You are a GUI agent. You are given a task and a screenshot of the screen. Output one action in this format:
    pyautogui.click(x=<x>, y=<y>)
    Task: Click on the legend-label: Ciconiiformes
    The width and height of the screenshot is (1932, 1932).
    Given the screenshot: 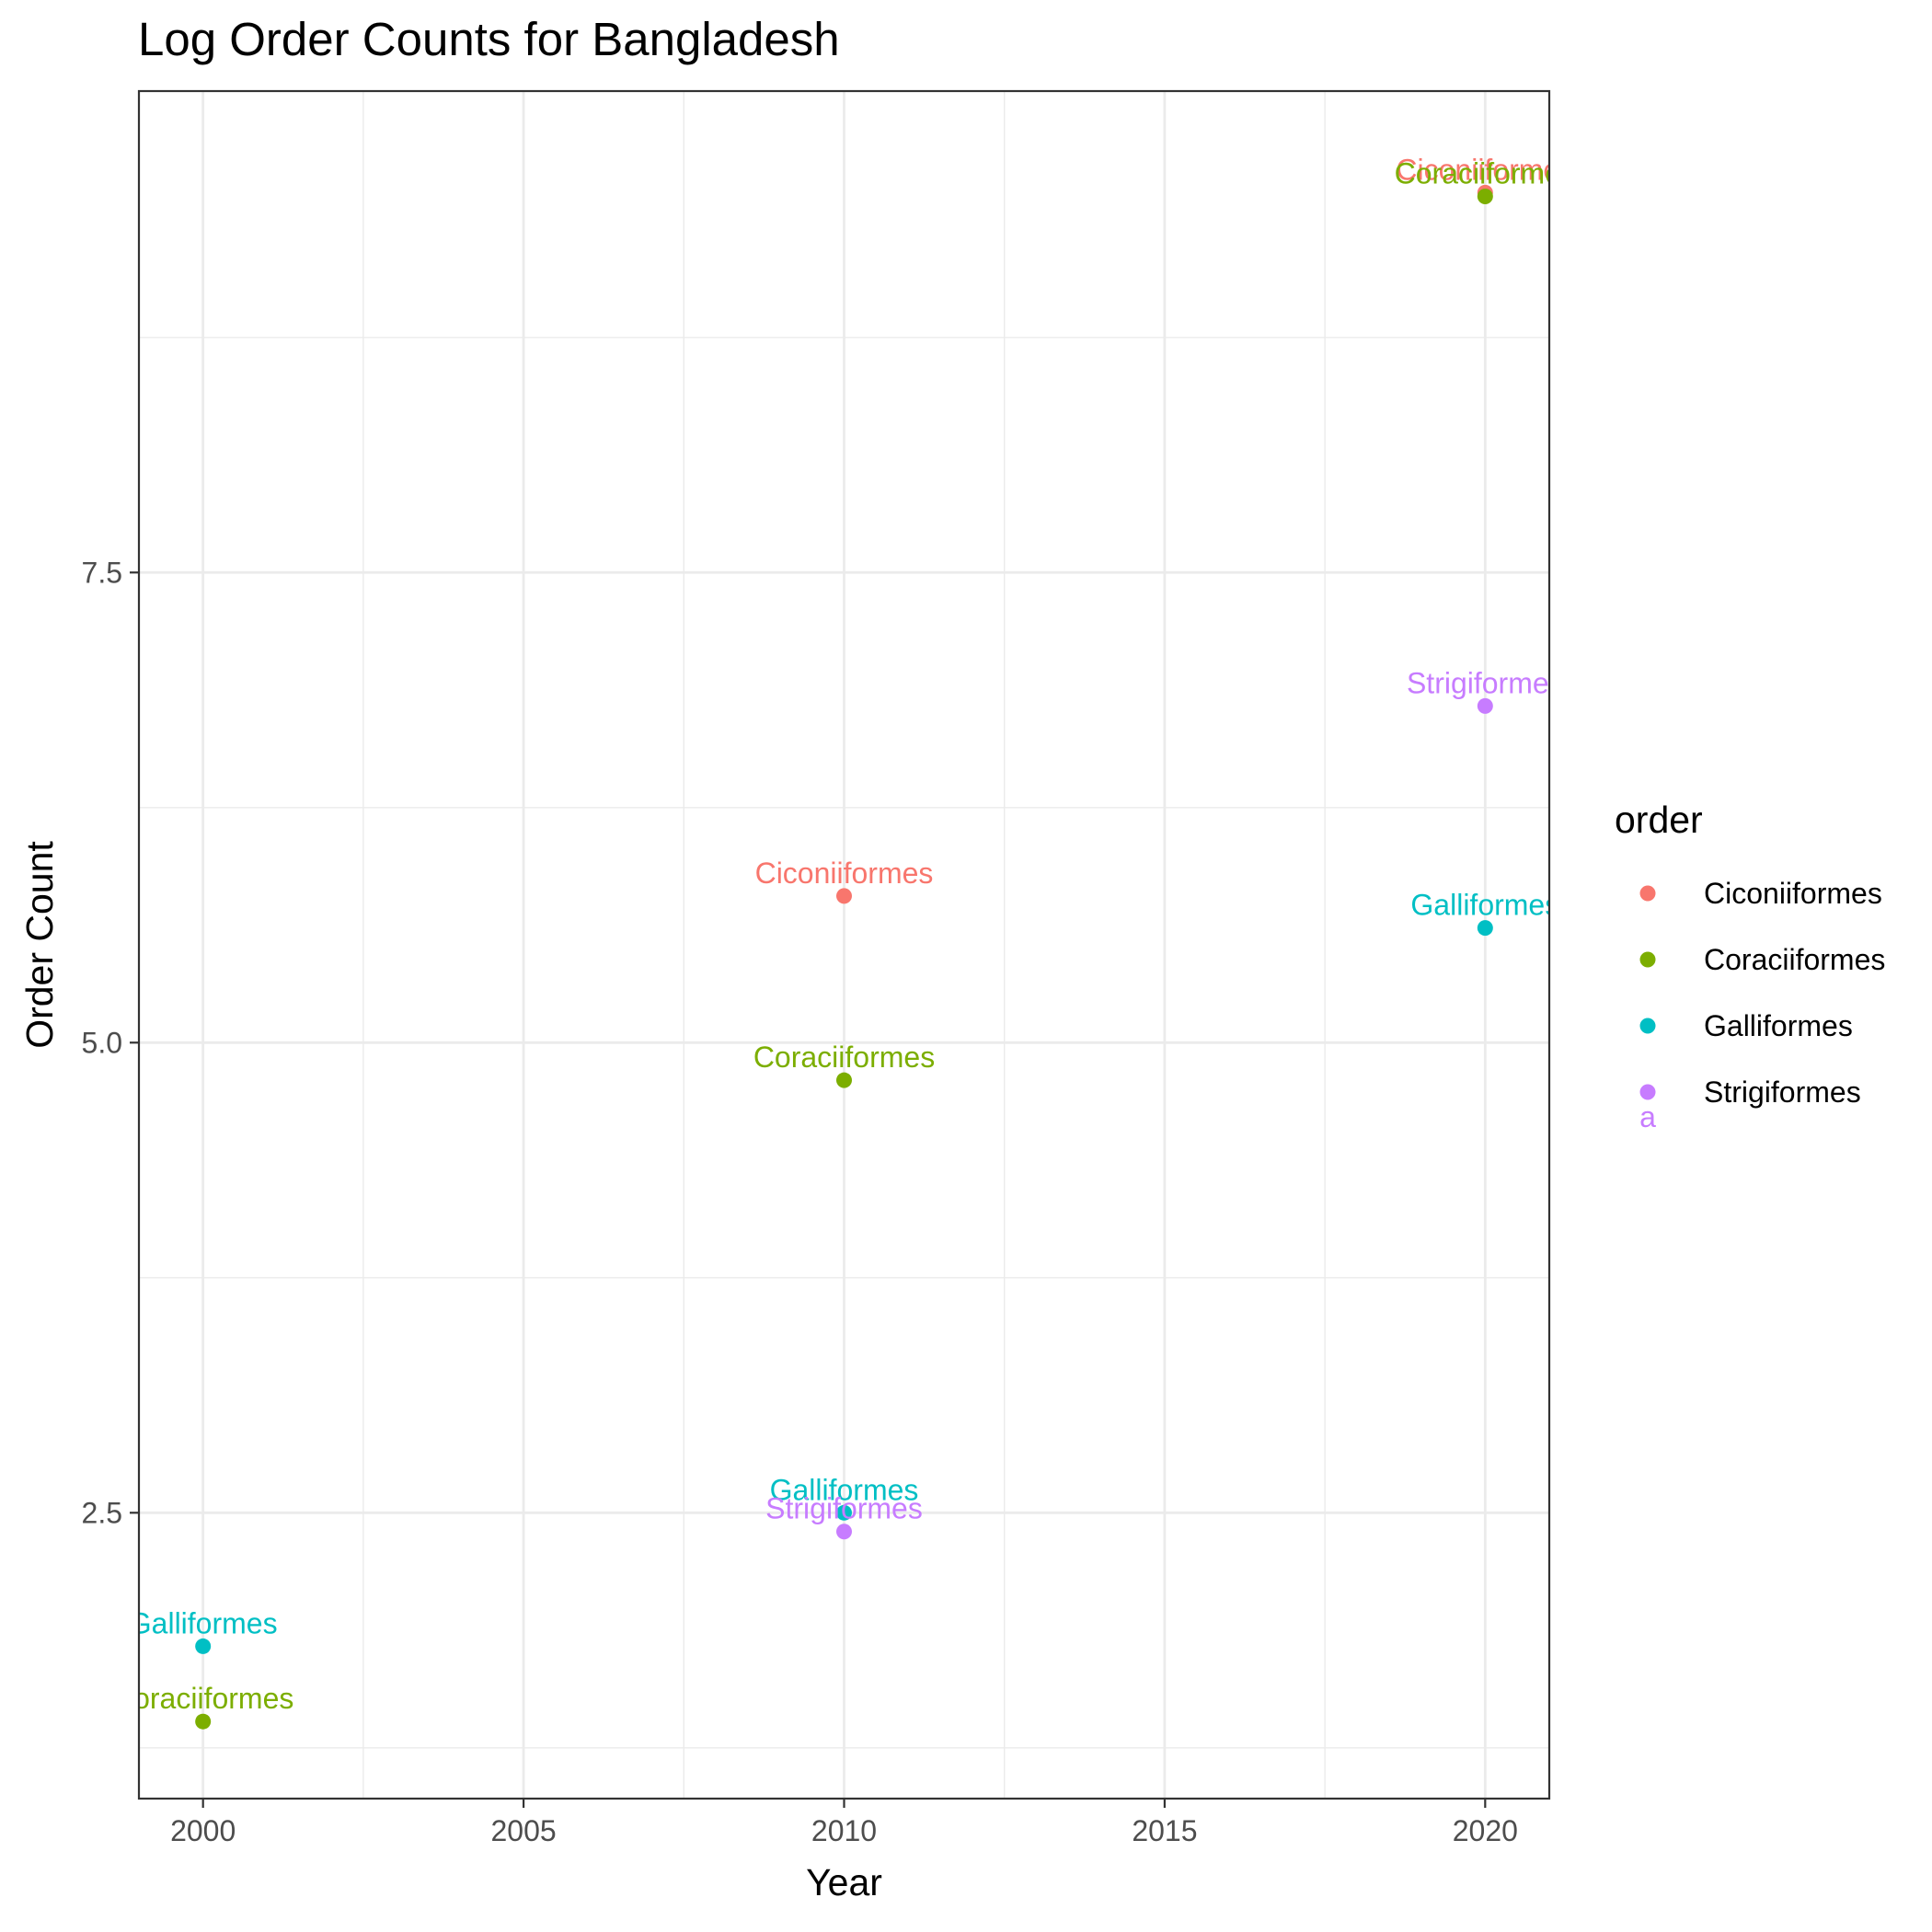 What is the action you would take?
    pyautogui.click(x=1793, y=893)
    